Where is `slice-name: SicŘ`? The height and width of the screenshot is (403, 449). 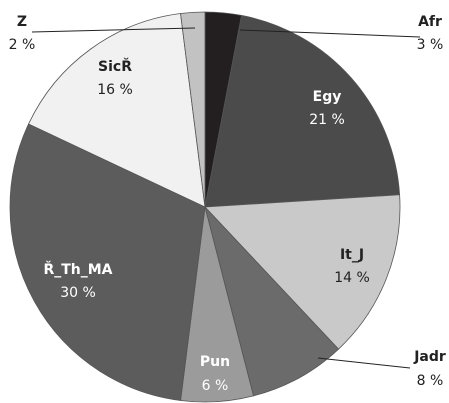
slice-name: SicŘ is located at coordinates (115, 66).